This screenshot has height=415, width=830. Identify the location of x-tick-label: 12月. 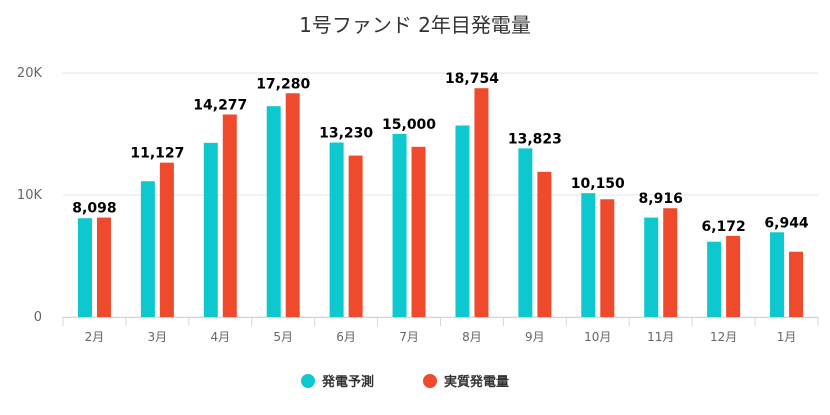
(723, 337).